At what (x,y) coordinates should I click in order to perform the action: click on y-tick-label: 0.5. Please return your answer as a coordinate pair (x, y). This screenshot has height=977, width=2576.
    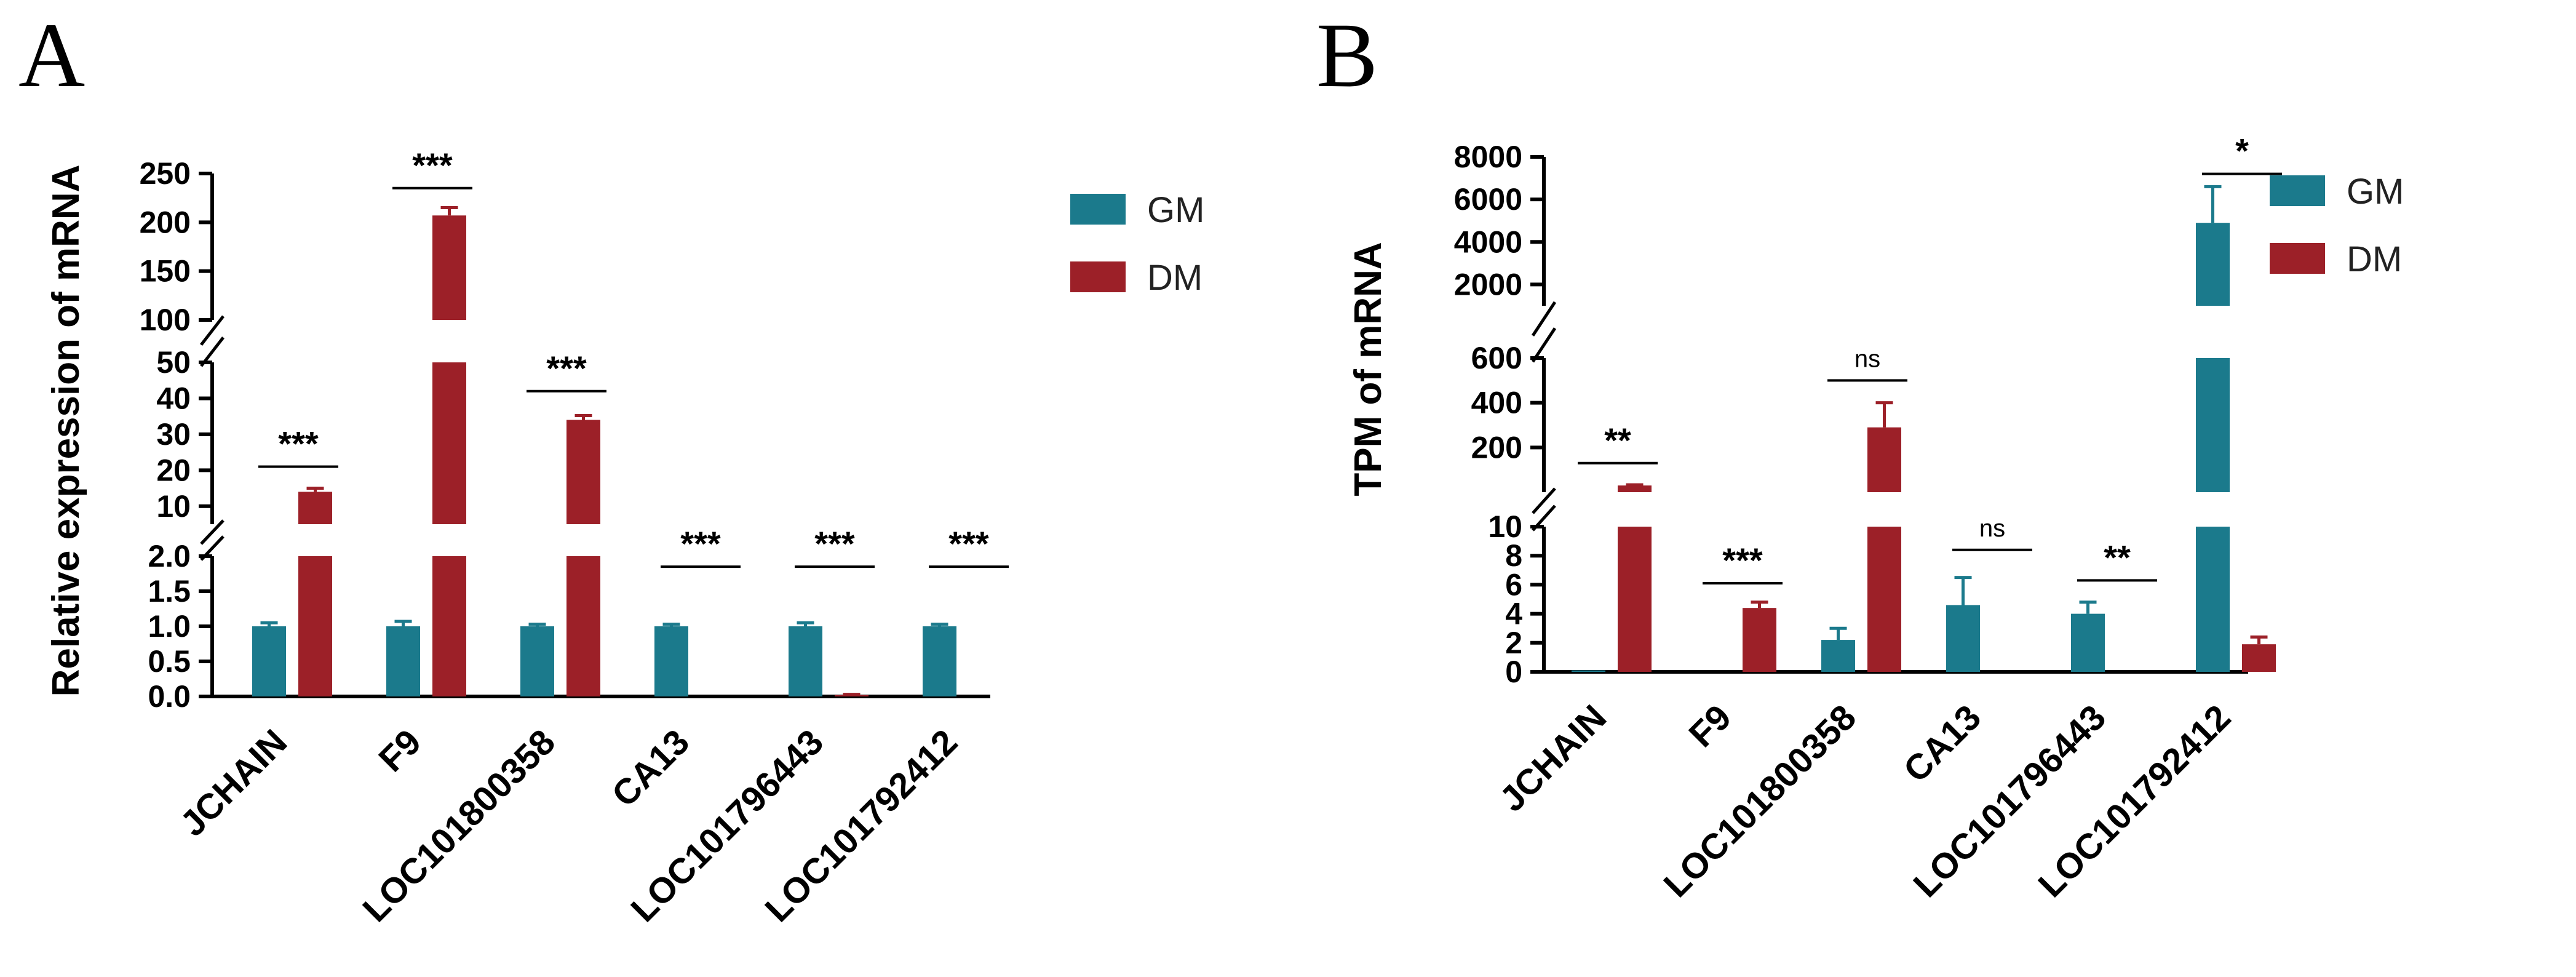
    Looking at the image, I should click on (169, 661).